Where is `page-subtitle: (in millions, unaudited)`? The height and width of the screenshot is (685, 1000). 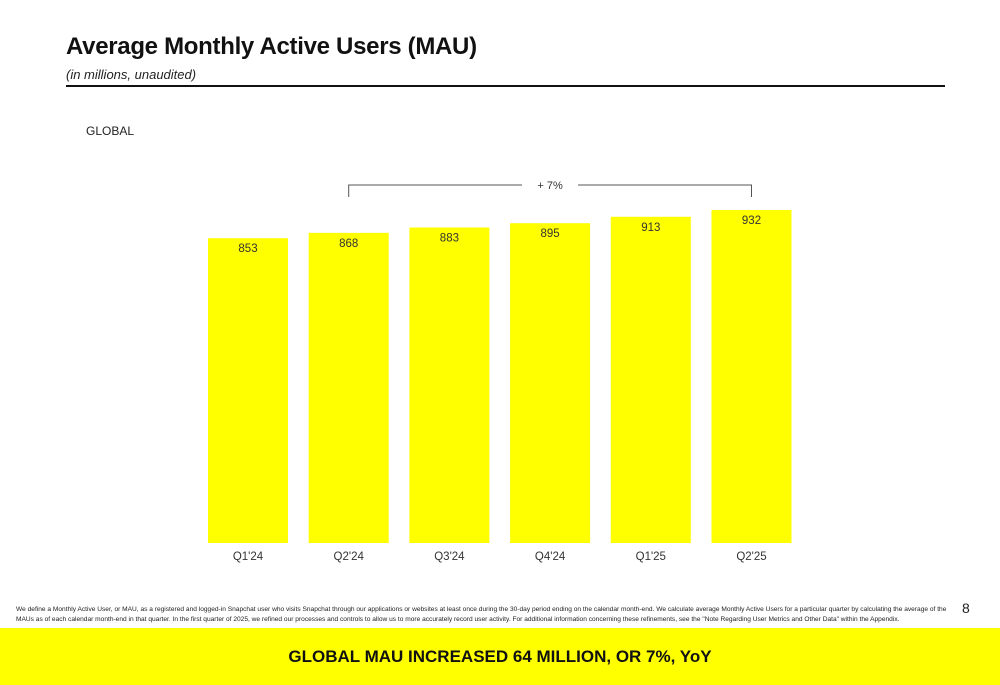
page-subtitle: (in millions, unaudited) is located at coordinates (131, 74).